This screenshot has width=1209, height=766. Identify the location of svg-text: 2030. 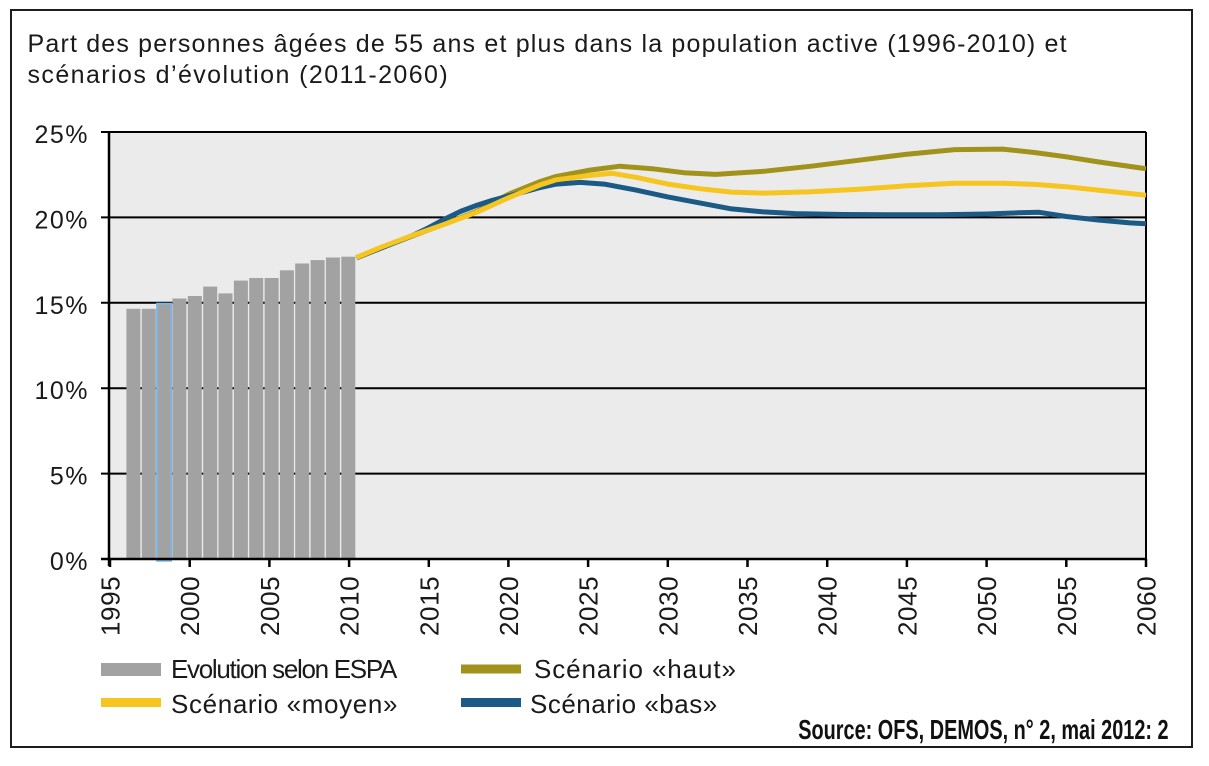
(668, 606).